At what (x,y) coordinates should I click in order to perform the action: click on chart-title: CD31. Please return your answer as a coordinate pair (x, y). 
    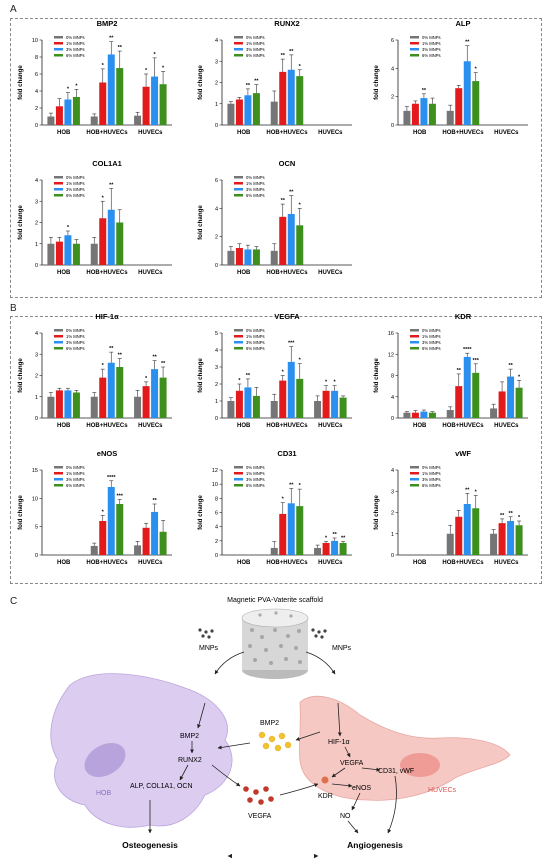
    Looking at the image, I should click on (286, 453).